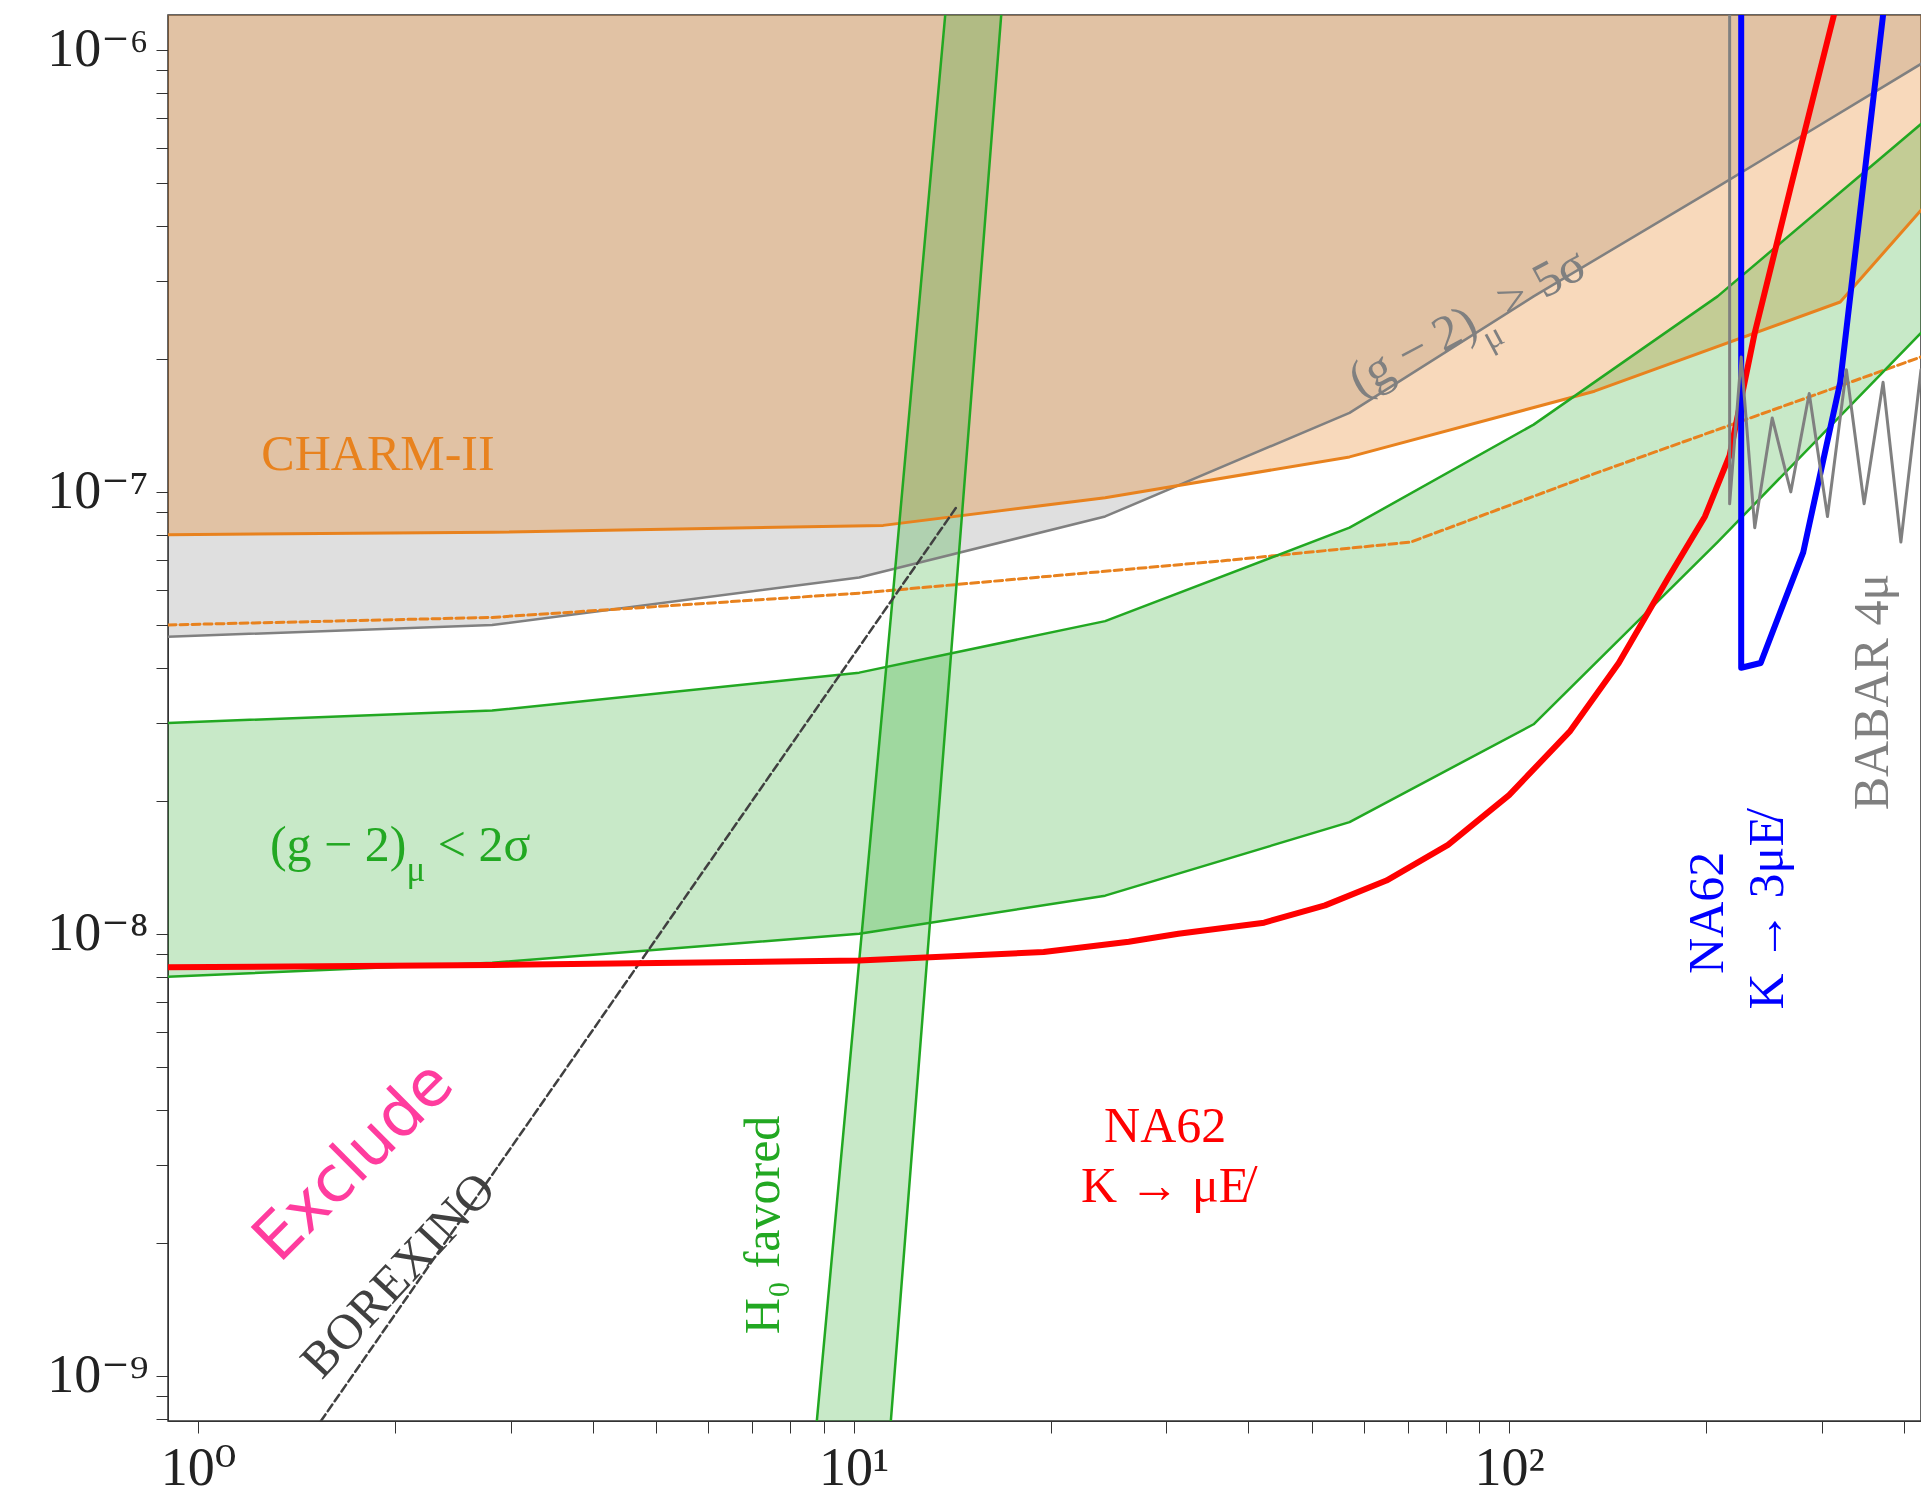  I want to click on x-tick-label: 10⁰, so click(198, 1466).